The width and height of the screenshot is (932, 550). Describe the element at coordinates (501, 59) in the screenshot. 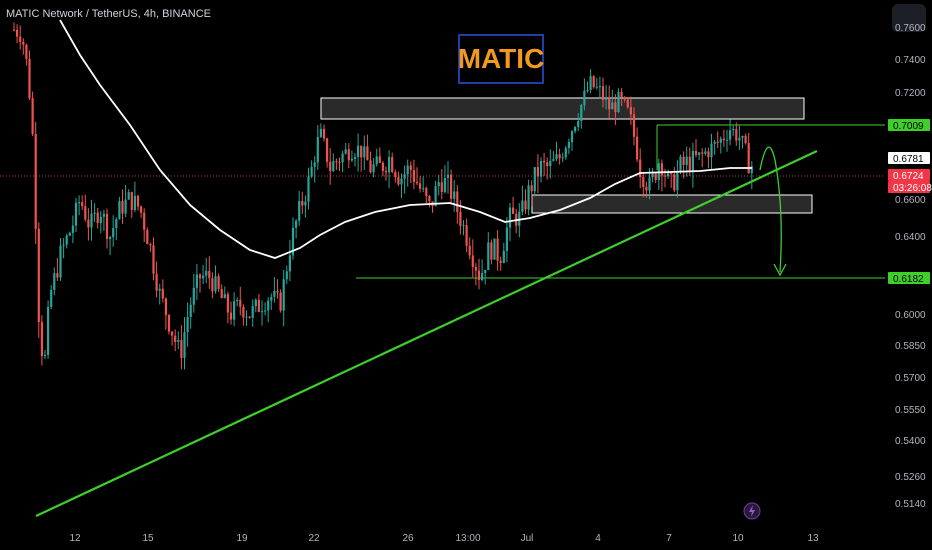

I see `chart-title-badge: MATIC` at that location.